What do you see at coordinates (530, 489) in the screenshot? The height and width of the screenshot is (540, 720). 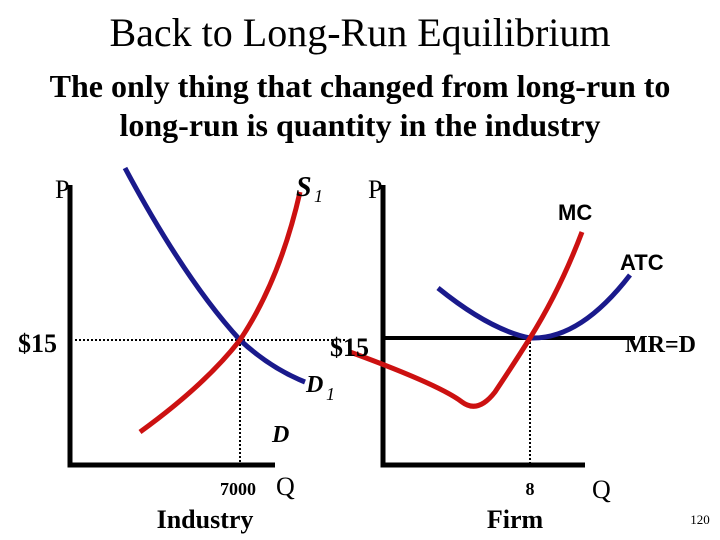 I see `quantity-label: 8` at bounding box center [530, 489].